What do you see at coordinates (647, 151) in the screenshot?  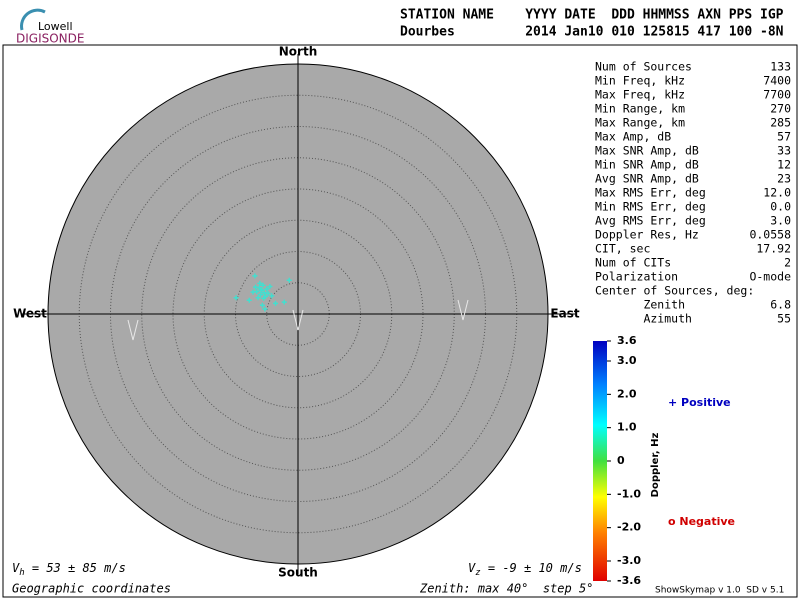 I see `stat-label: Max SNR Amp, dB` at bounding box center [647, 151].